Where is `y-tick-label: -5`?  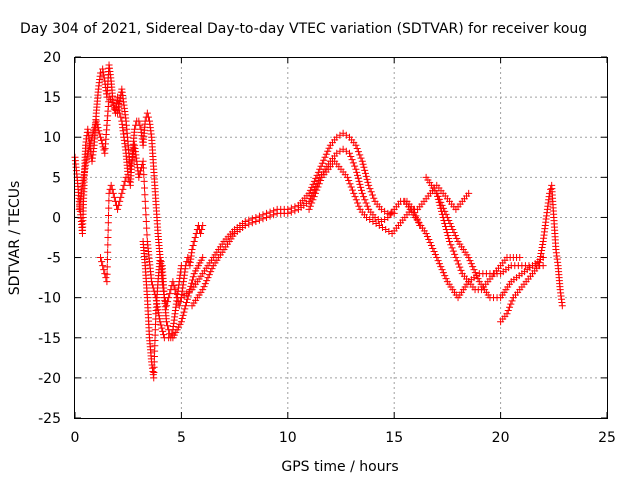
y-tick-label: -5 is located at coordinates (54, 259).